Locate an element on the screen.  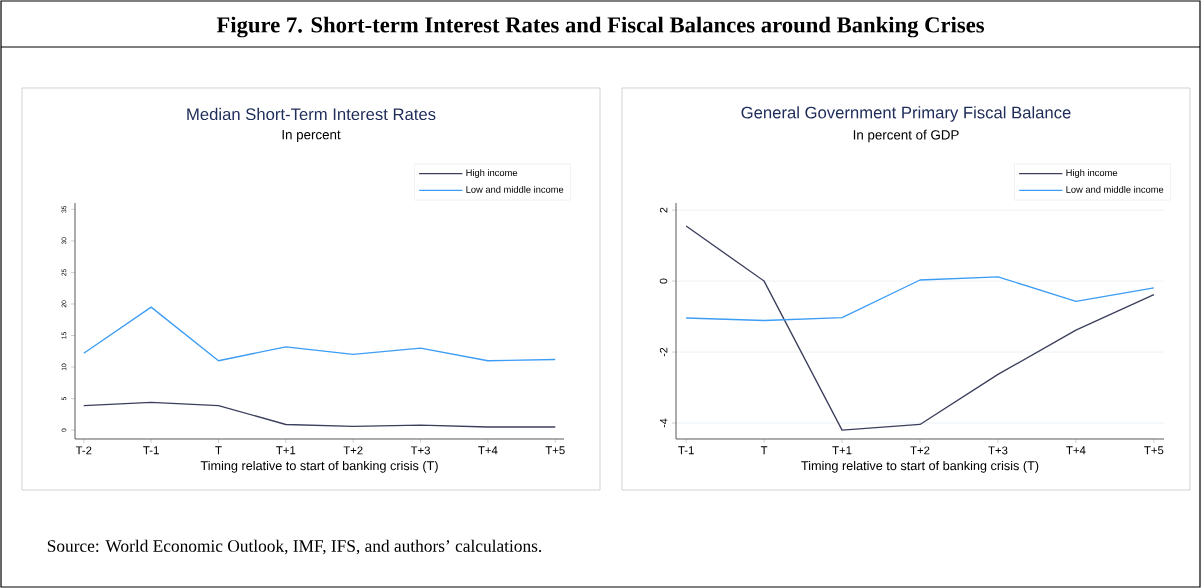
chart-title: General Government Primary Fiscal Balance is located at coordinates (906, 114).